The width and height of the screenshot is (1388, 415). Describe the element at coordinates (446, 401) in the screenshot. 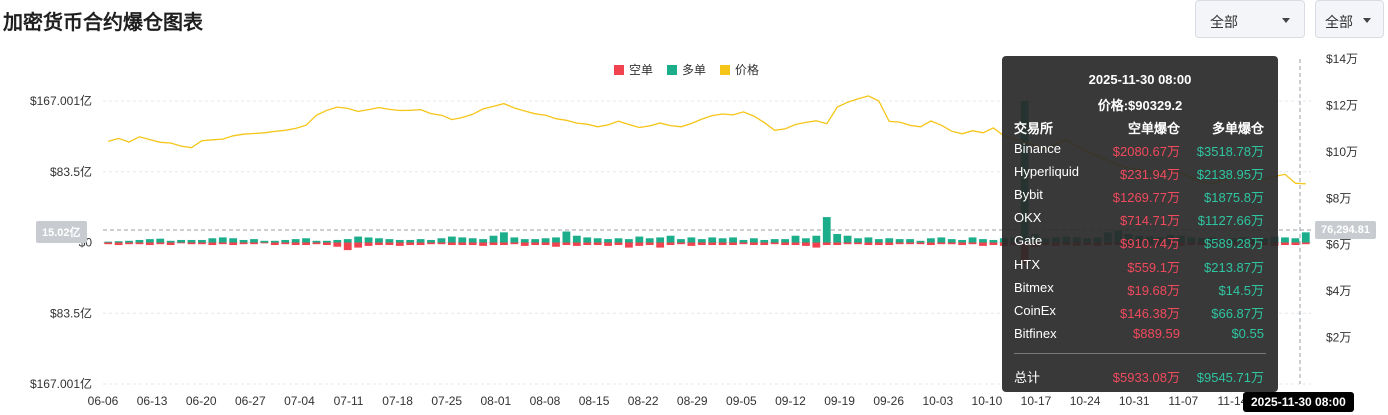

I see `x-tick-label: 07-25` at that location.